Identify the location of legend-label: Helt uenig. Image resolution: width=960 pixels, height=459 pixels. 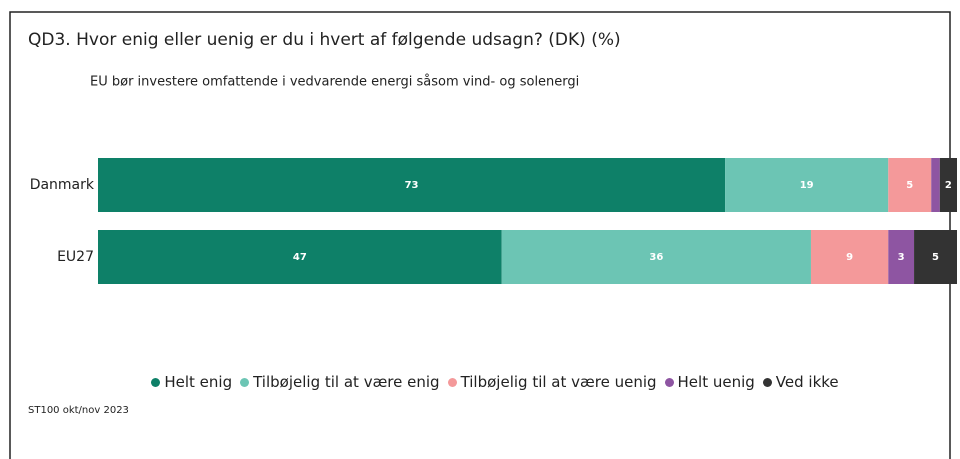
(716, 382).